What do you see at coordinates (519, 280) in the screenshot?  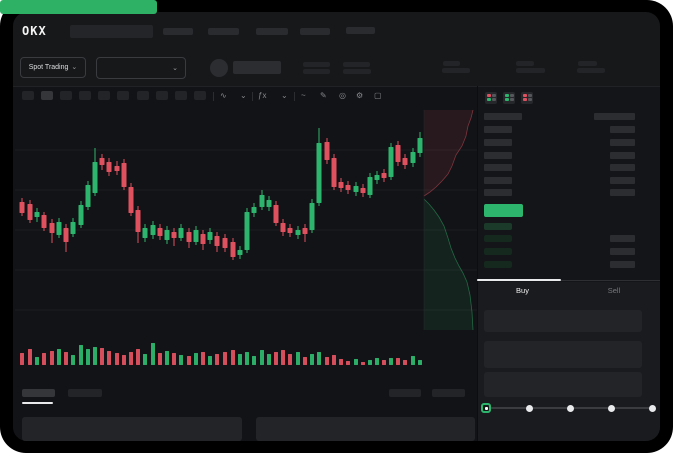 I see `active-tab-indicator` at bounding box center [519, 280].